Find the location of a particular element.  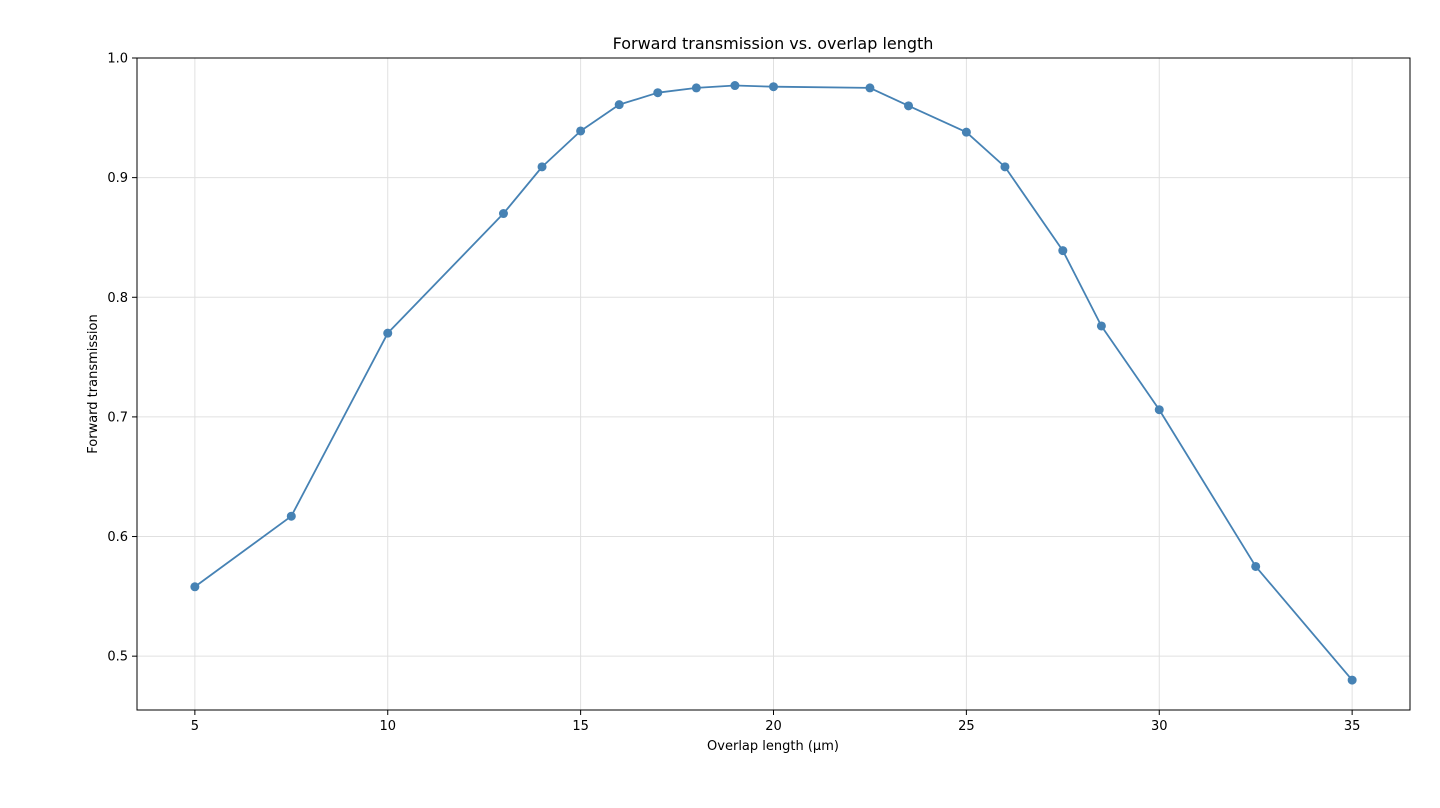

y-tick-label: 0.5 is located at coordinates (117, 657).